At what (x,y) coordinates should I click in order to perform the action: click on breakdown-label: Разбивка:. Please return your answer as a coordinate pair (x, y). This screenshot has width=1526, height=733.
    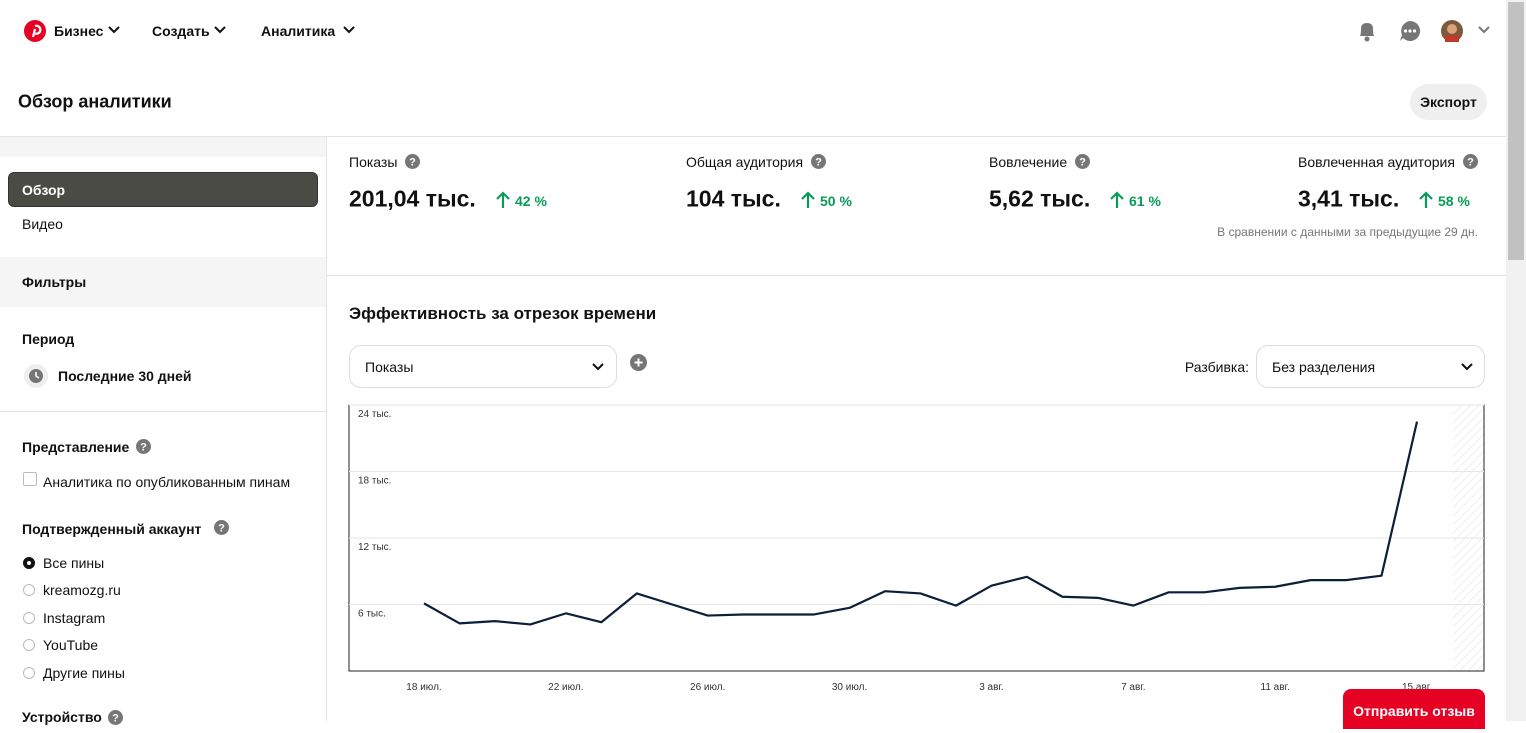
    Looking at the image, I should click on (1216, 367).